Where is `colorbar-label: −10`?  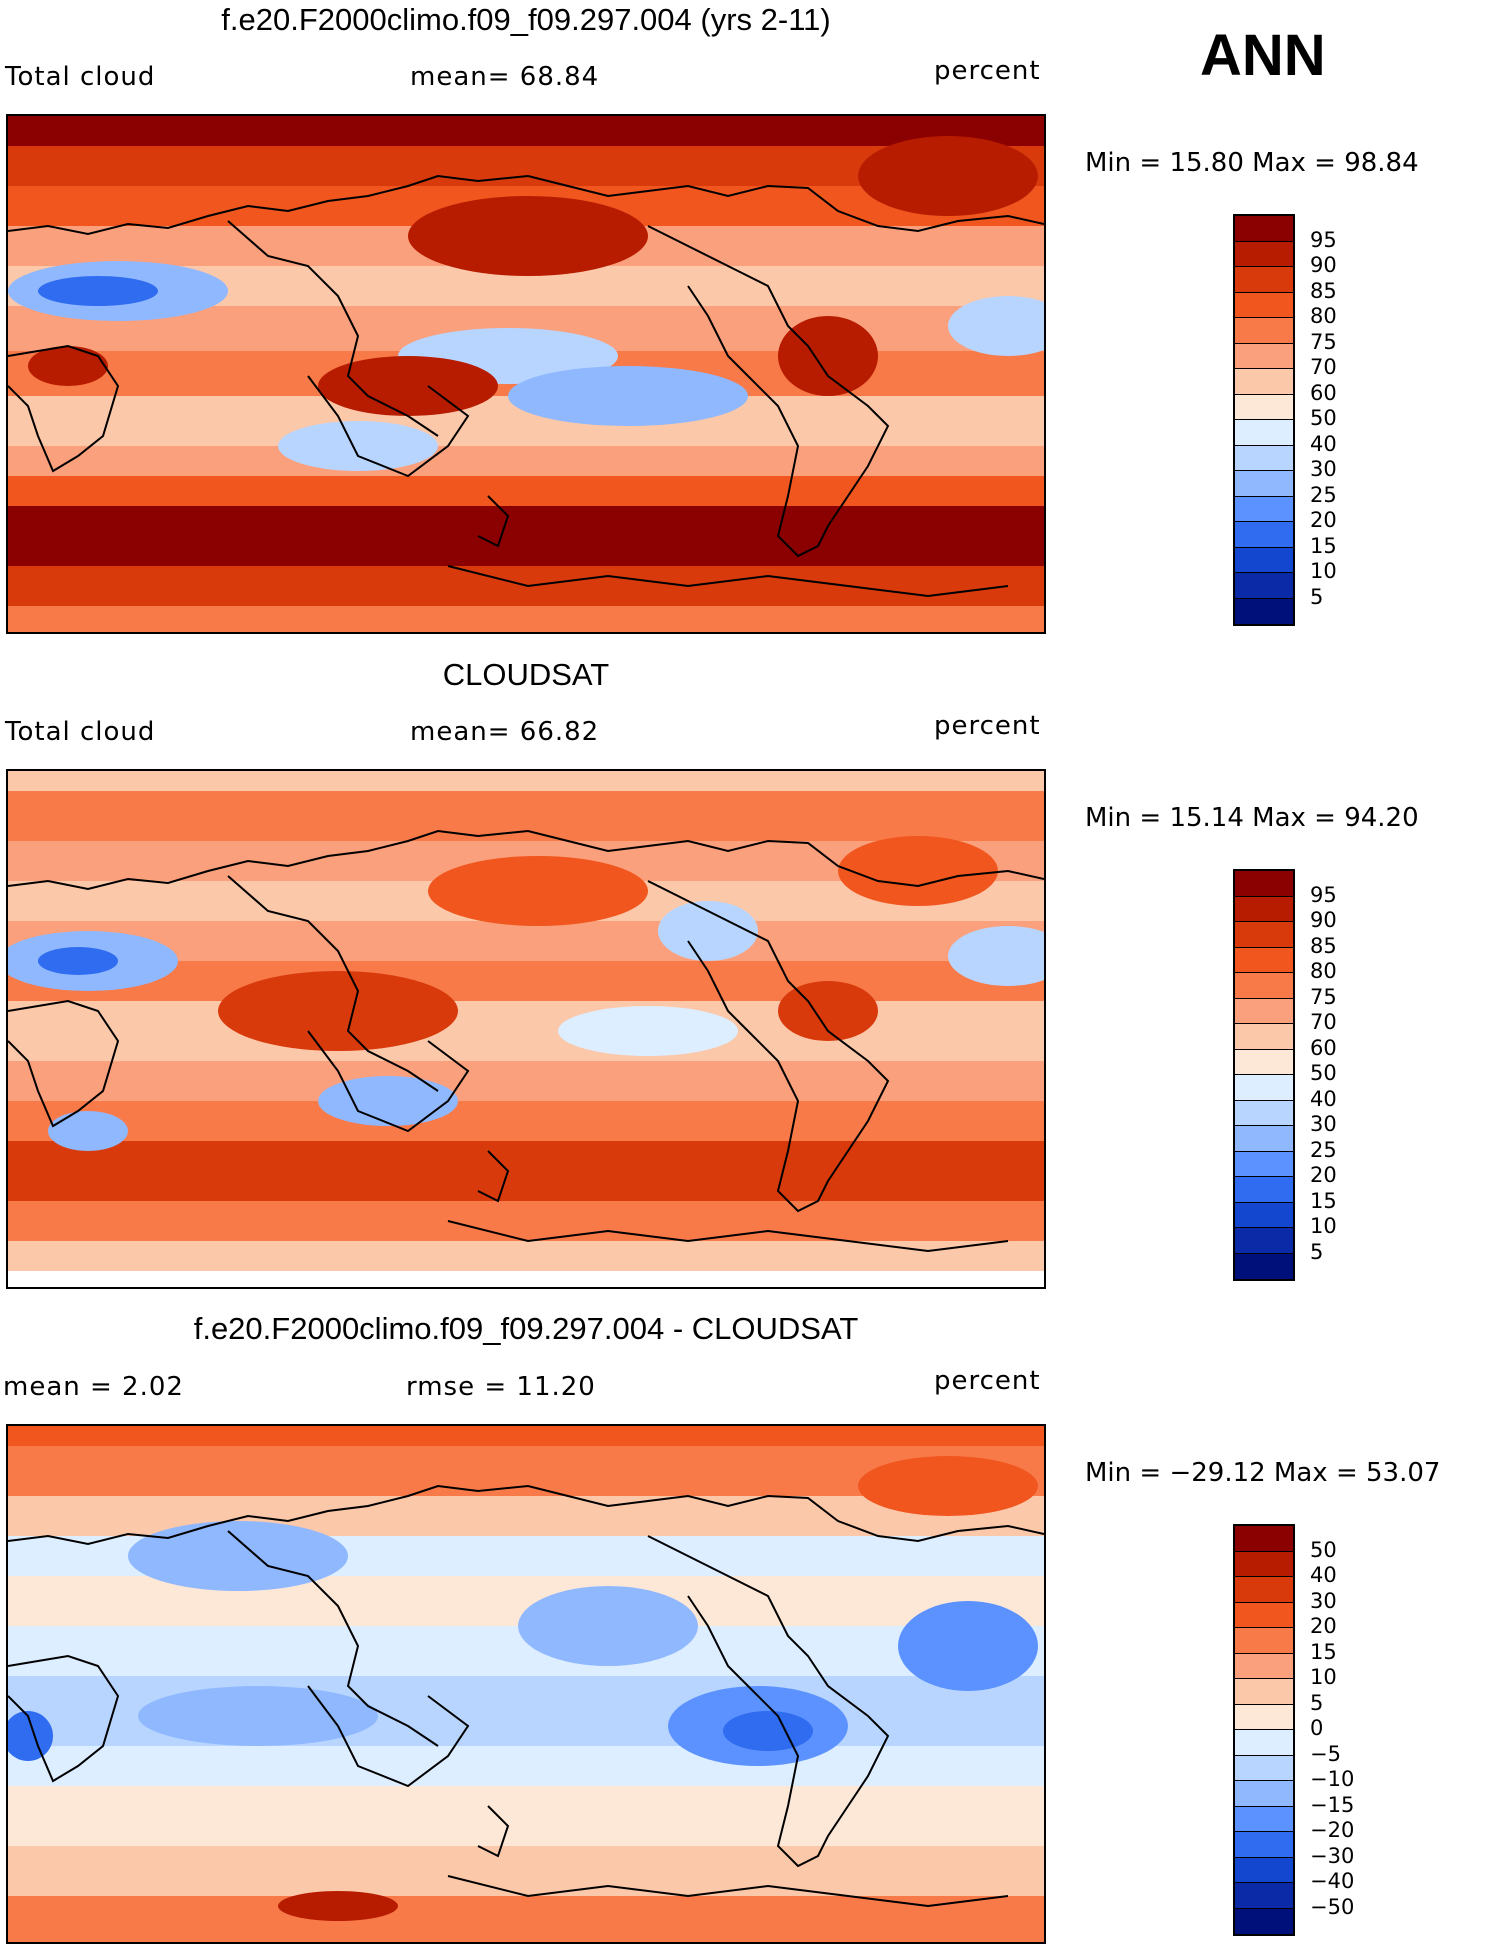
colorbar-label: −10 is located at coordinates (1332, 1779).